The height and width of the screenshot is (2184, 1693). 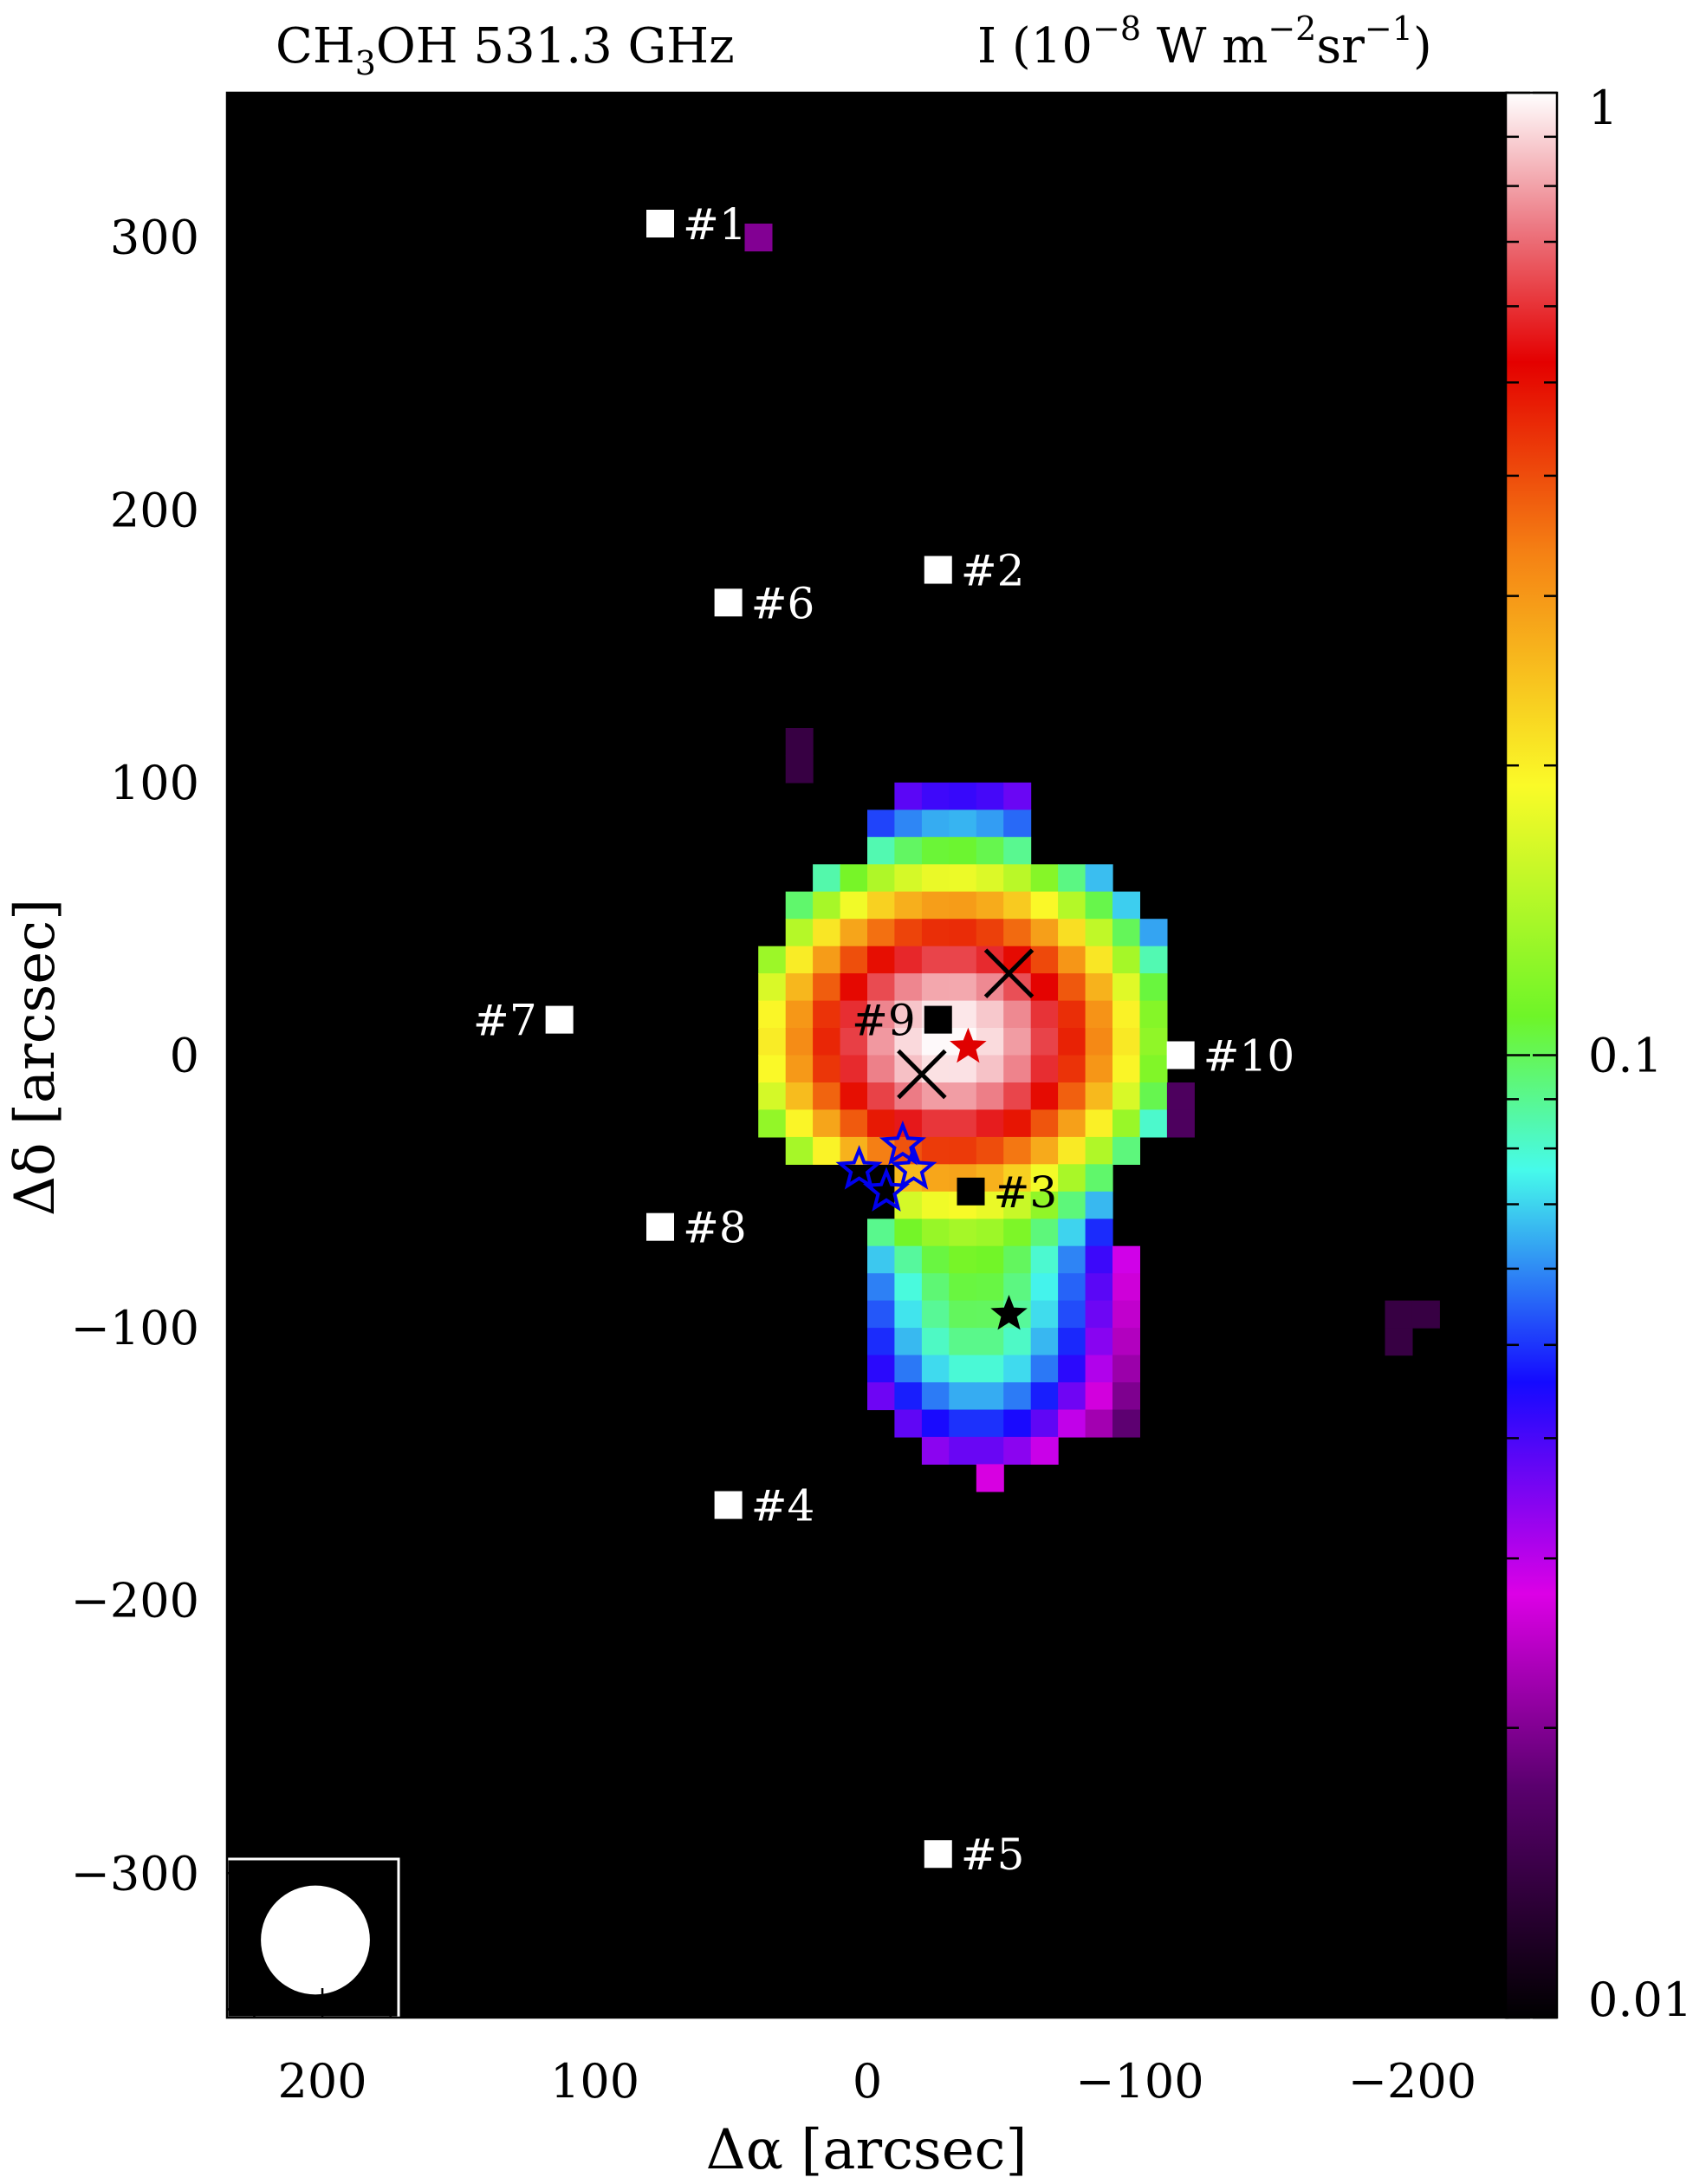 I want to click on chart-title-left: CH3OH 531.3 GHz, so click(x=505, y=50).